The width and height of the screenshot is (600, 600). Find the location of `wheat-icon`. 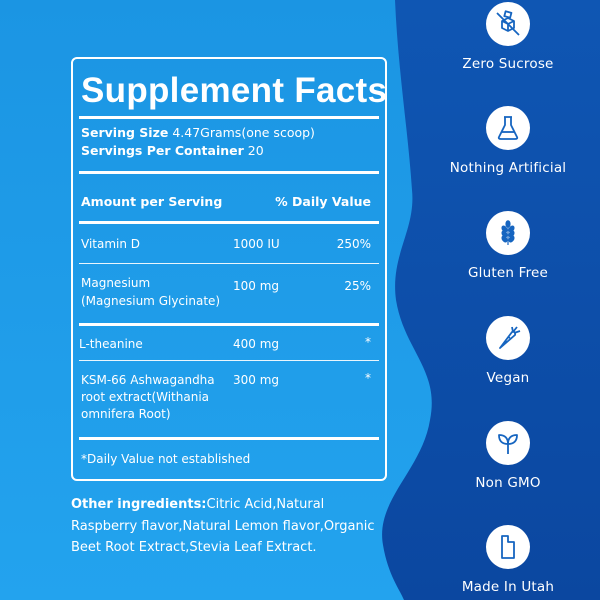

wheat-icon is located at coordinates (508, 232).